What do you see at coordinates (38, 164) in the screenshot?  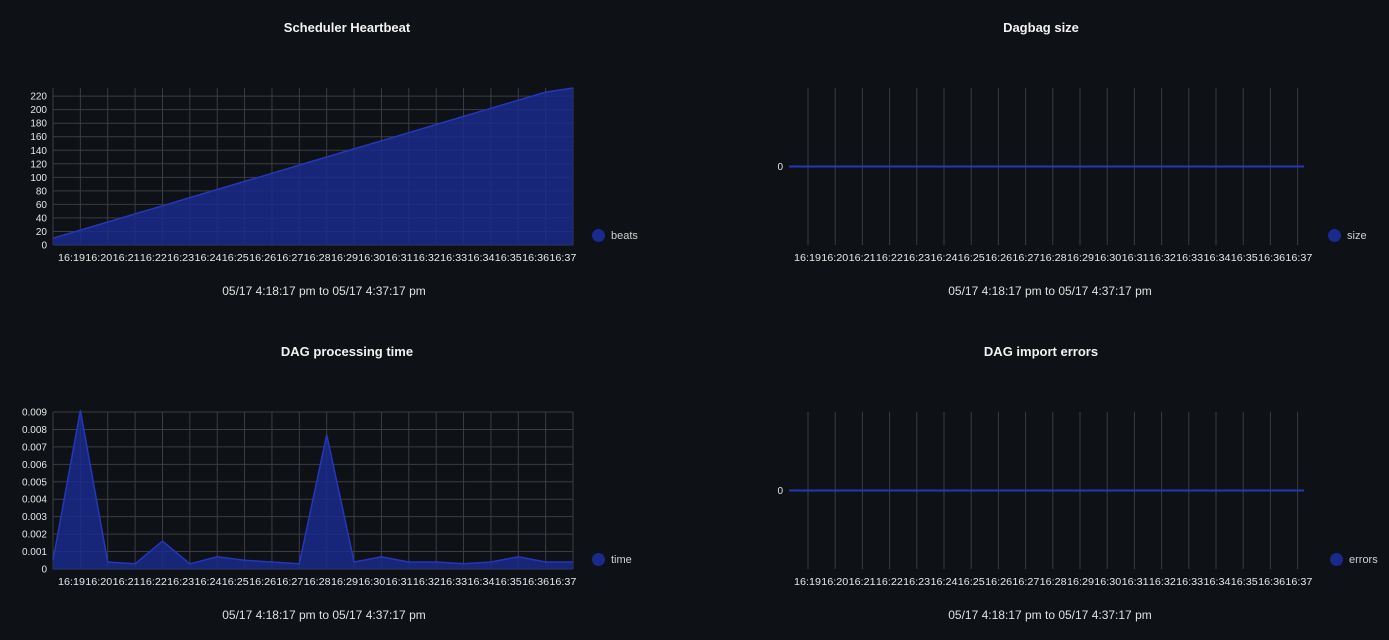 I see `y-tick-label: 120` at bounding box center [38, 164].